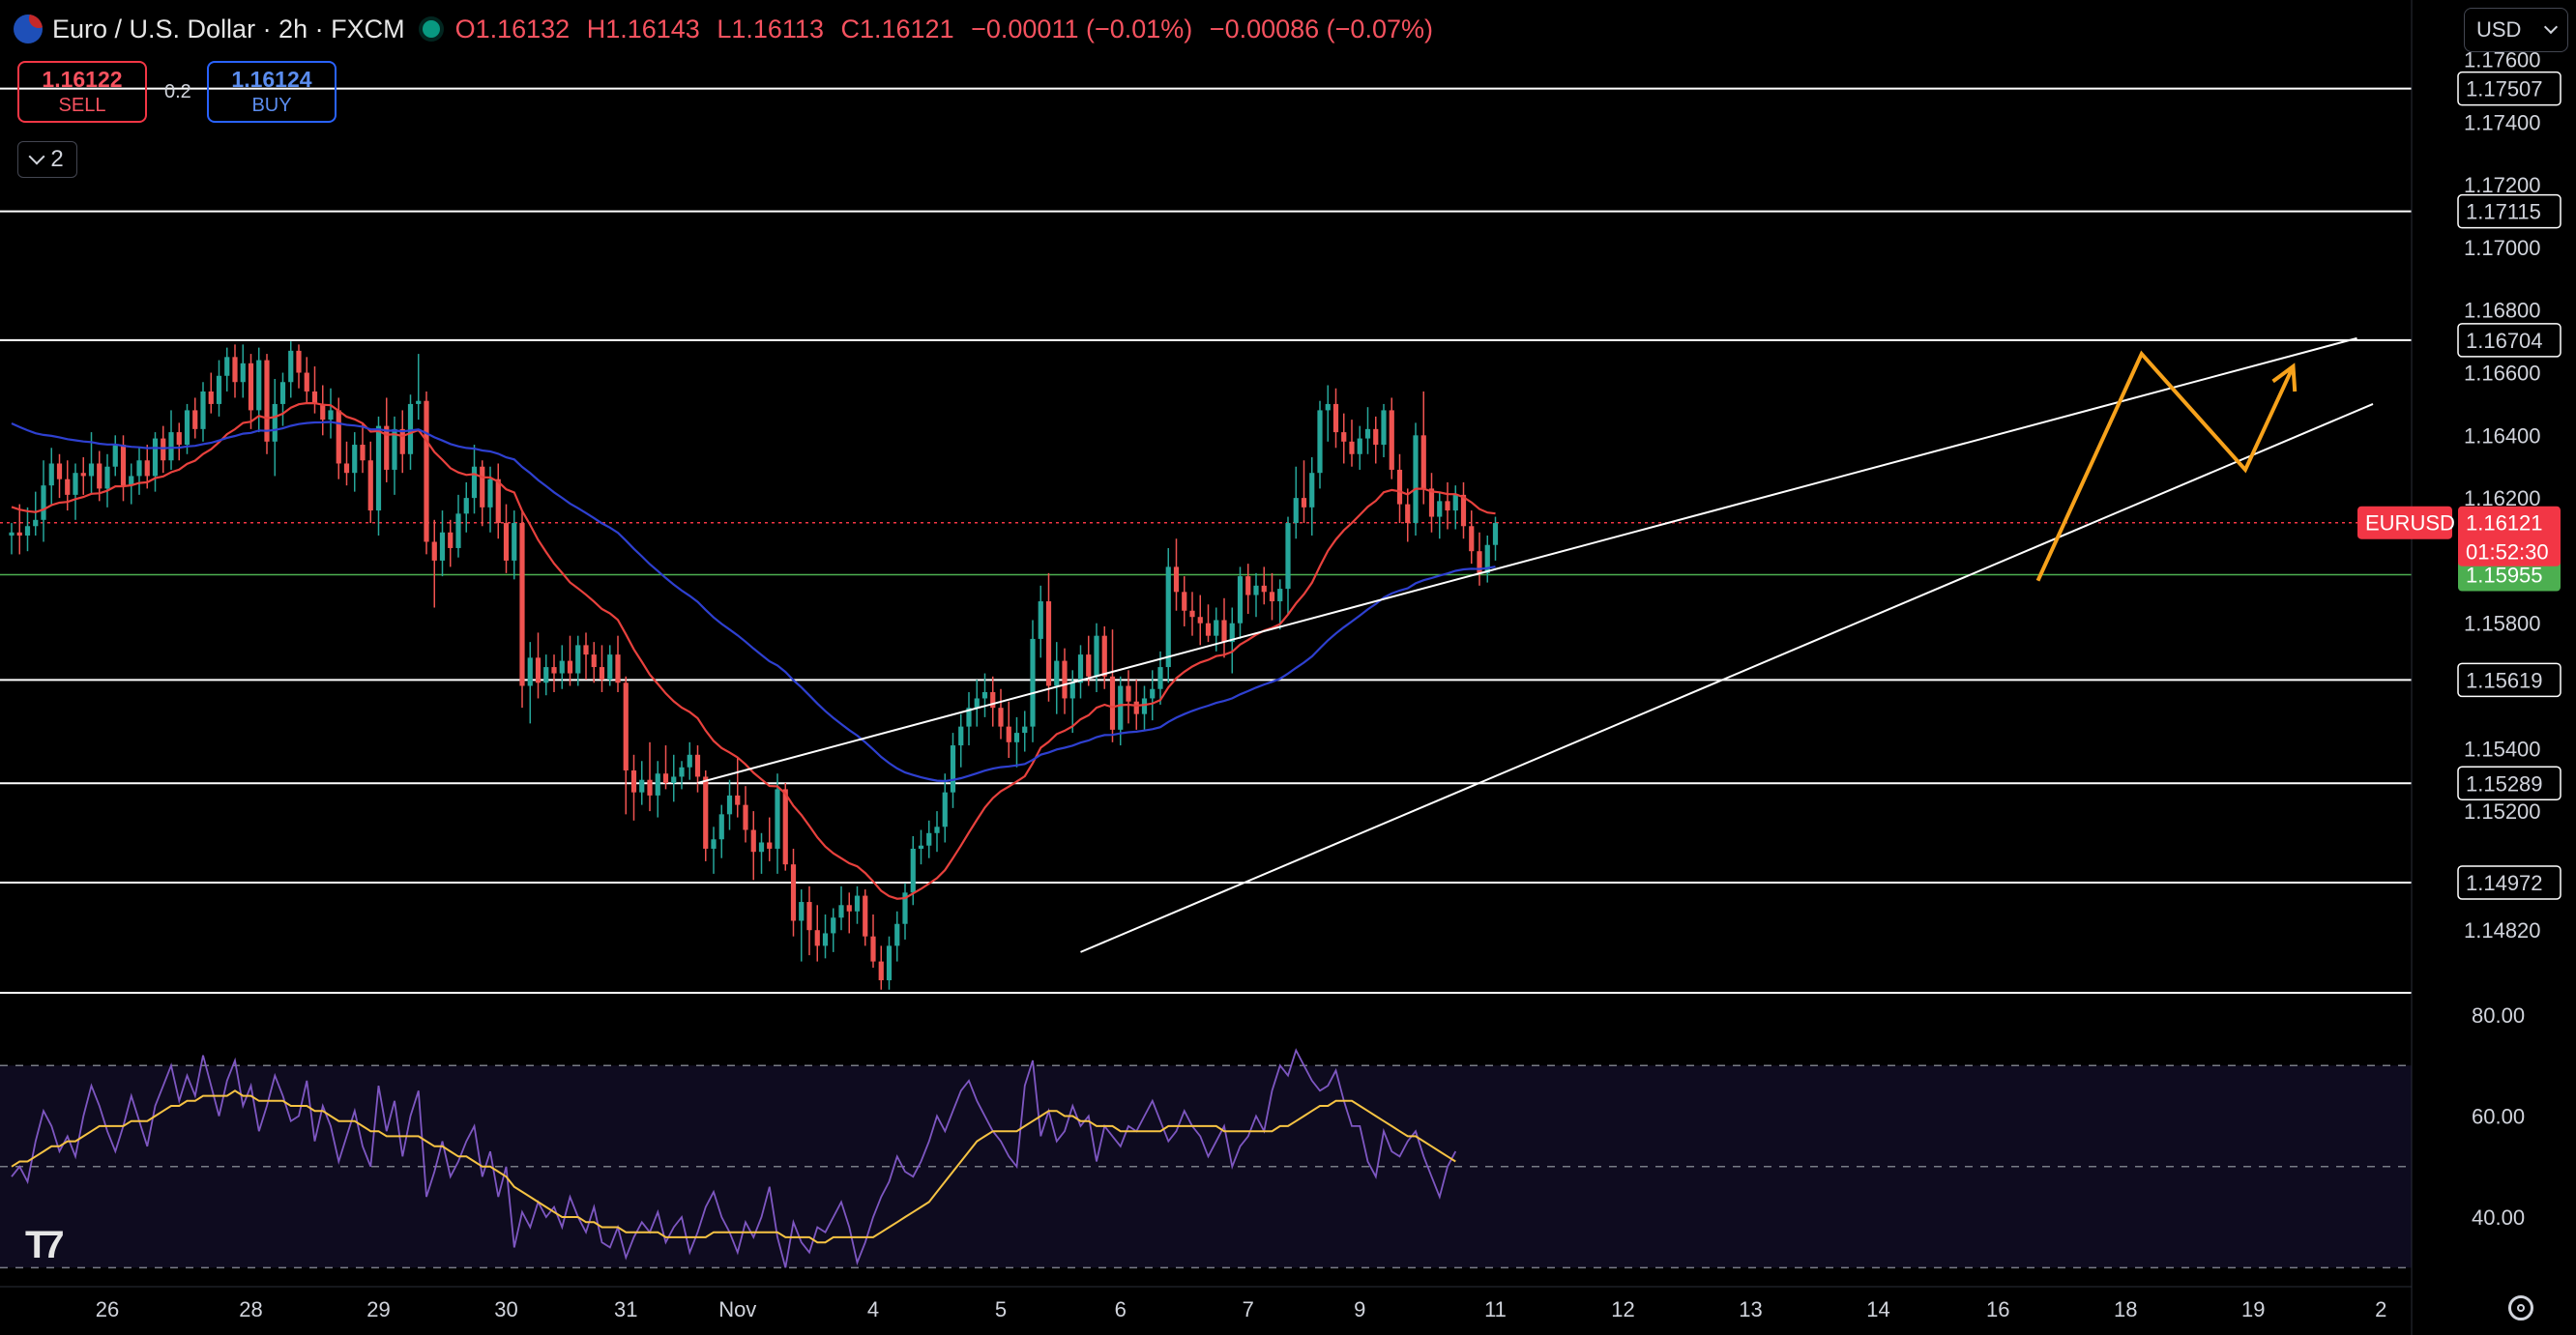  I want to click on time-tick-label: 16, so click(1997, 1309).